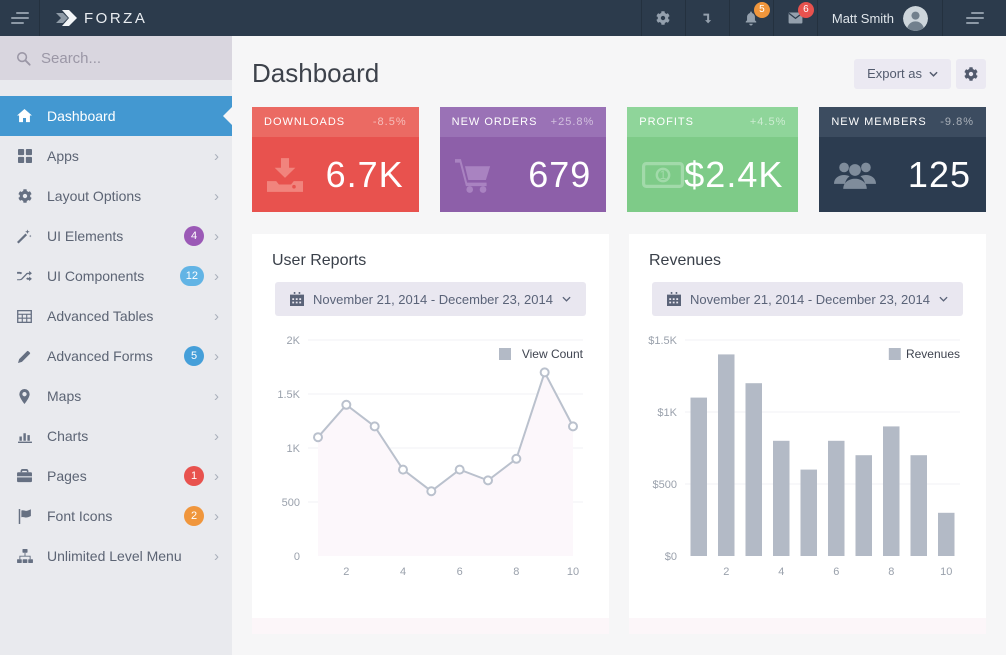 Image resolution: width=1006 pixels, height=655 pixels. I want to click on sidebar-item-label: Pages, so click(67, 476).